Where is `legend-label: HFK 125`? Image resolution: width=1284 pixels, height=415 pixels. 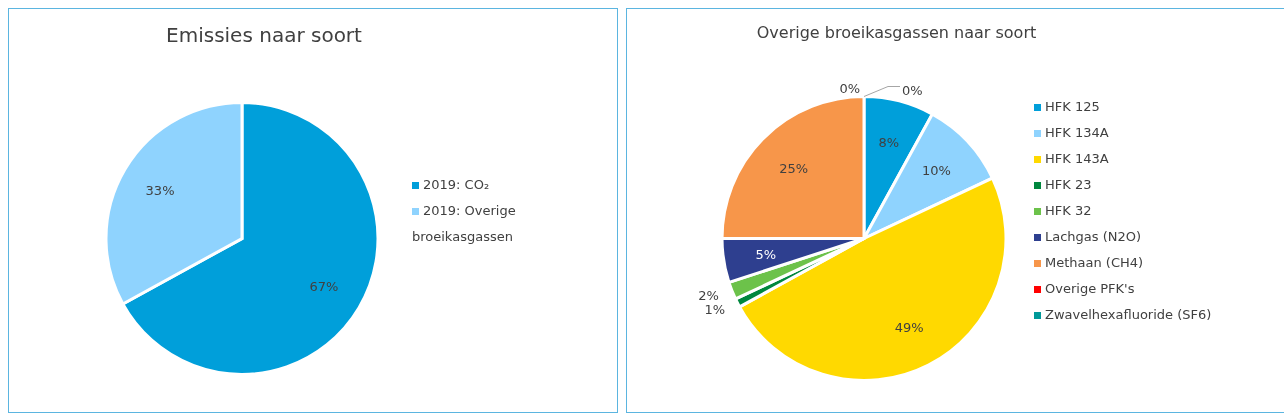 legend-label: HFK 125 is located at coordinates (1072, 106).